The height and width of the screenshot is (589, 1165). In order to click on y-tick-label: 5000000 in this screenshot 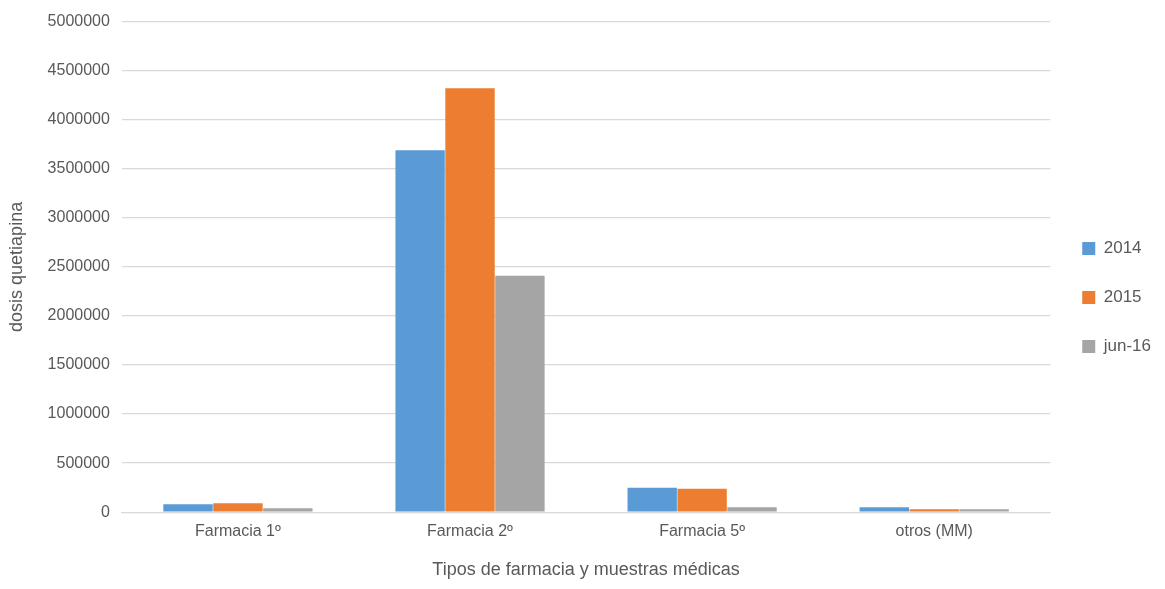, I will do `click(78, 21)`.